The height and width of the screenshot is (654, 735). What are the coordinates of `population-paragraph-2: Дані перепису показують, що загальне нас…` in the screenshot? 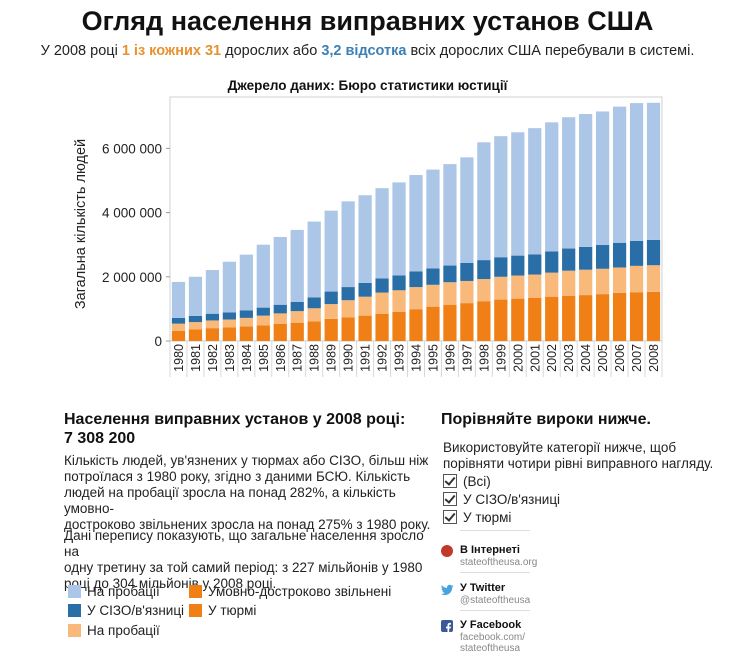 It's located at (249, 560).